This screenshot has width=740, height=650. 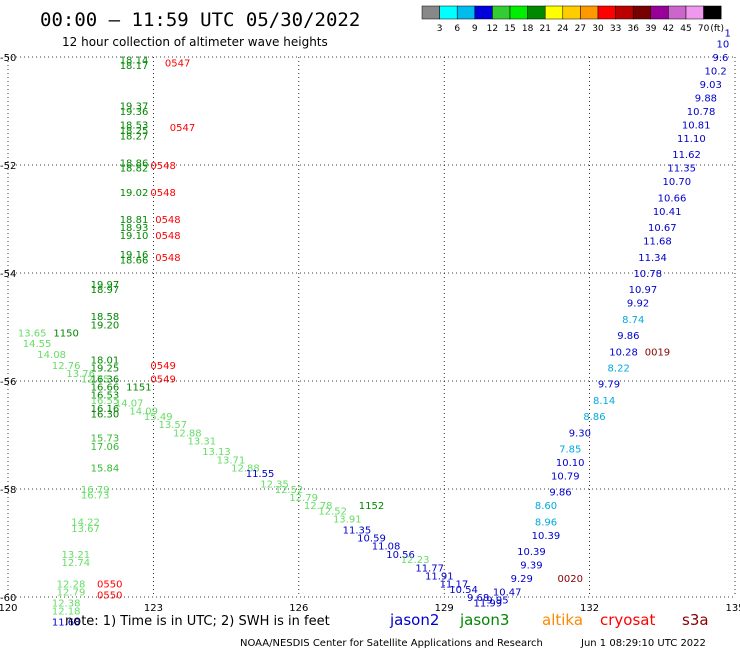 I want to click on wave-height-label: 18.25, so click(x=134, y=131).